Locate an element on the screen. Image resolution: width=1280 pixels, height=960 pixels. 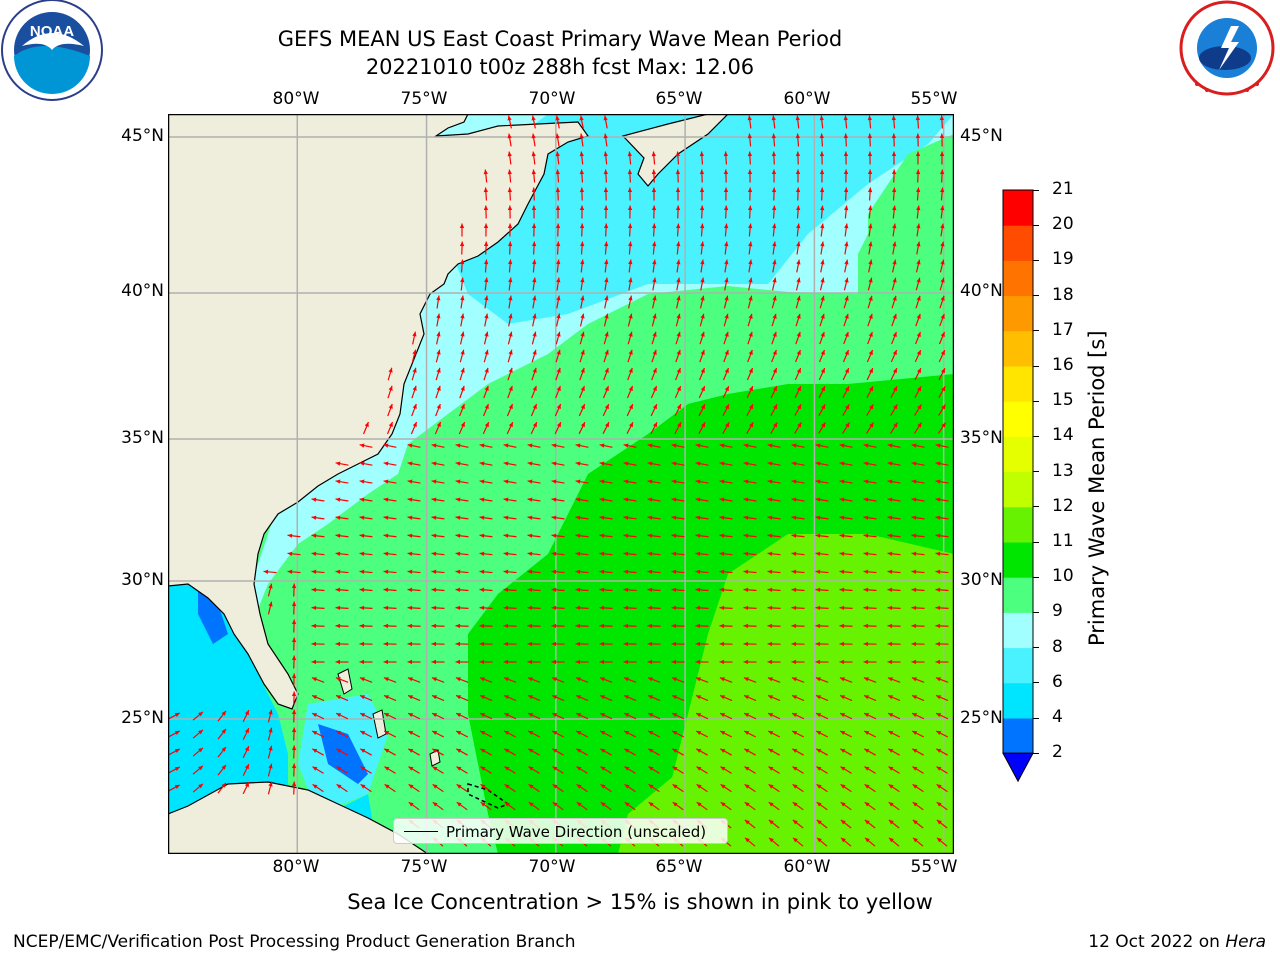
colorbar-extend-triangle is located at coordinates (1018, 767).